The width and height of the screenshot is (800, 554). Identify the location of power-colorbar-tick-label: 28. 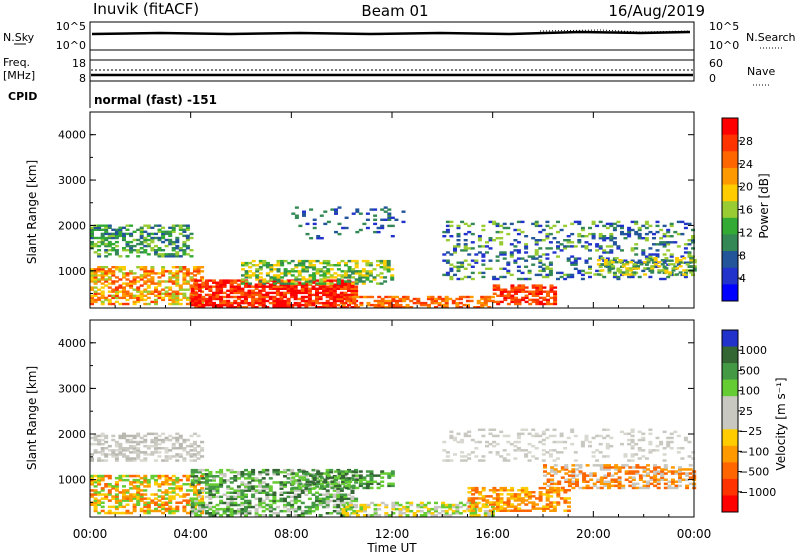
(746, 141).